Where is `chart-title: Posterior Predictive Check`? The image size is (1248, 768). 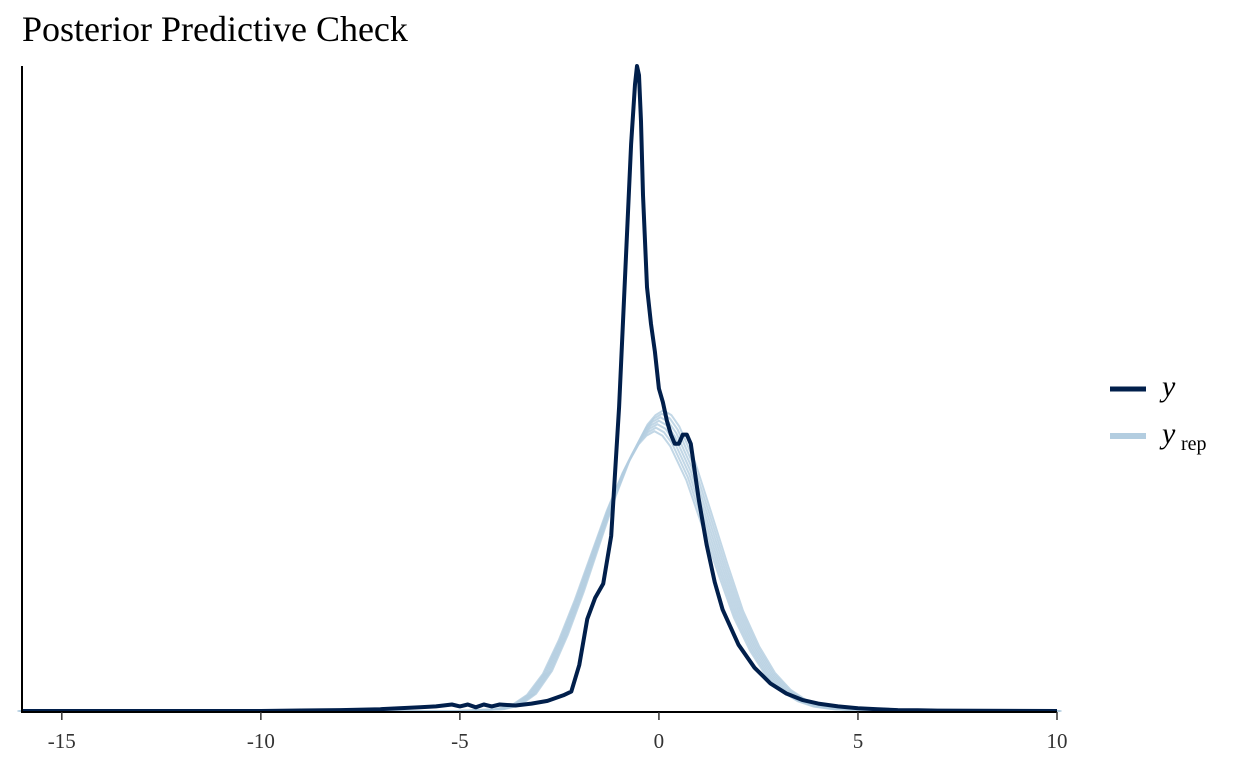
chart-title: Posterior Predictive Check is located at coordinates (215, 29).